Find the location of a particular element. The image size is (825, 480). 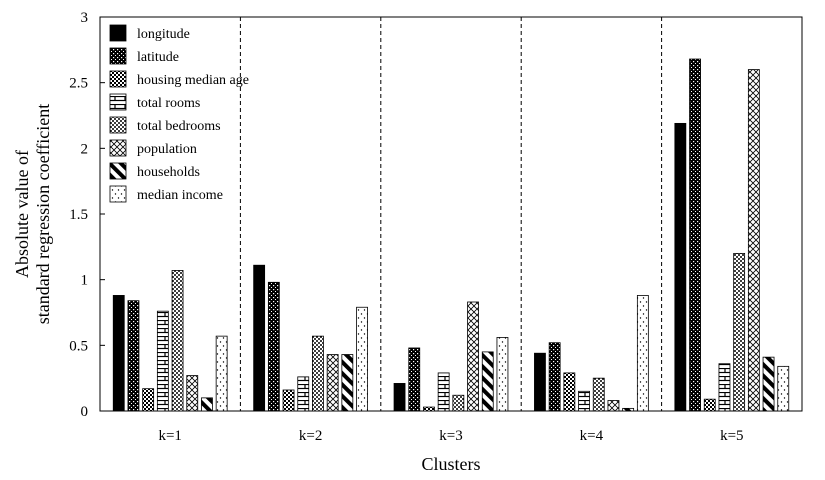

x-tick-label: k=2 is located at coordinates (310, 436).